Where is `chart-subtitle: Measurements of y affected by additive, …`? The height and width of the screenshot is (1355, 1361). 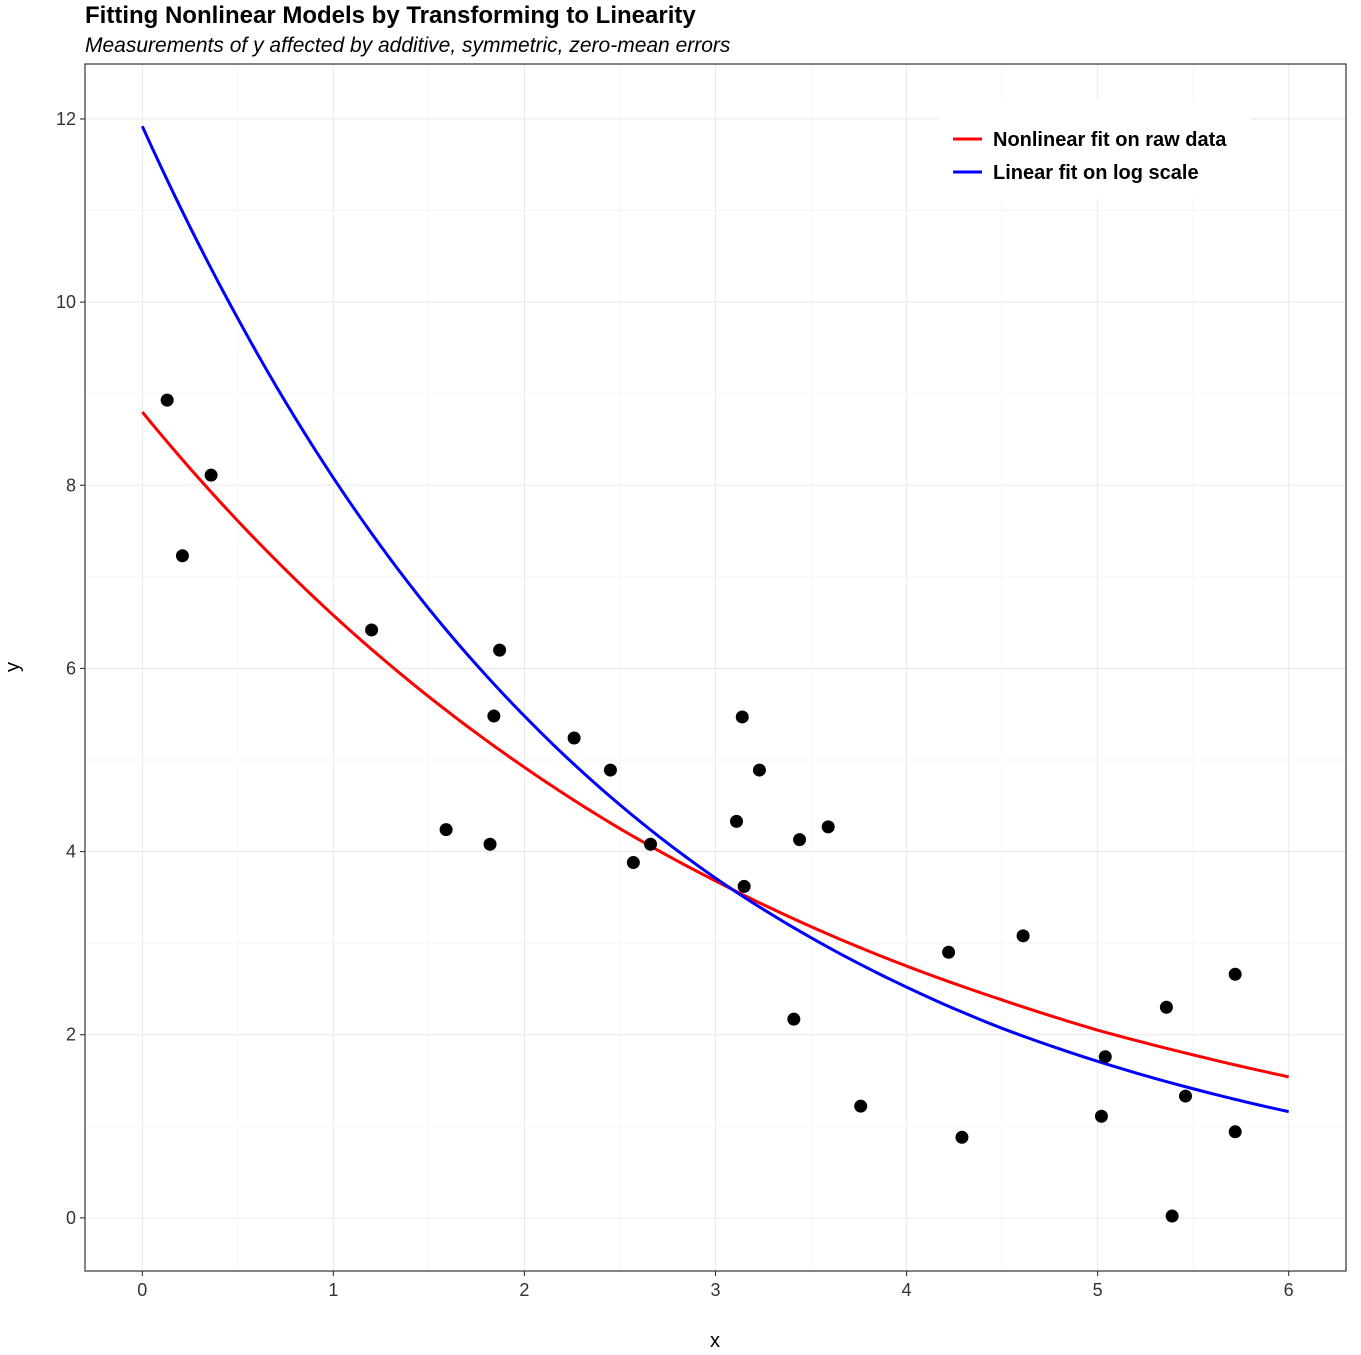
chart-subtitle: Measurements of y affected by additive, … is located at coordinates (408, 45).